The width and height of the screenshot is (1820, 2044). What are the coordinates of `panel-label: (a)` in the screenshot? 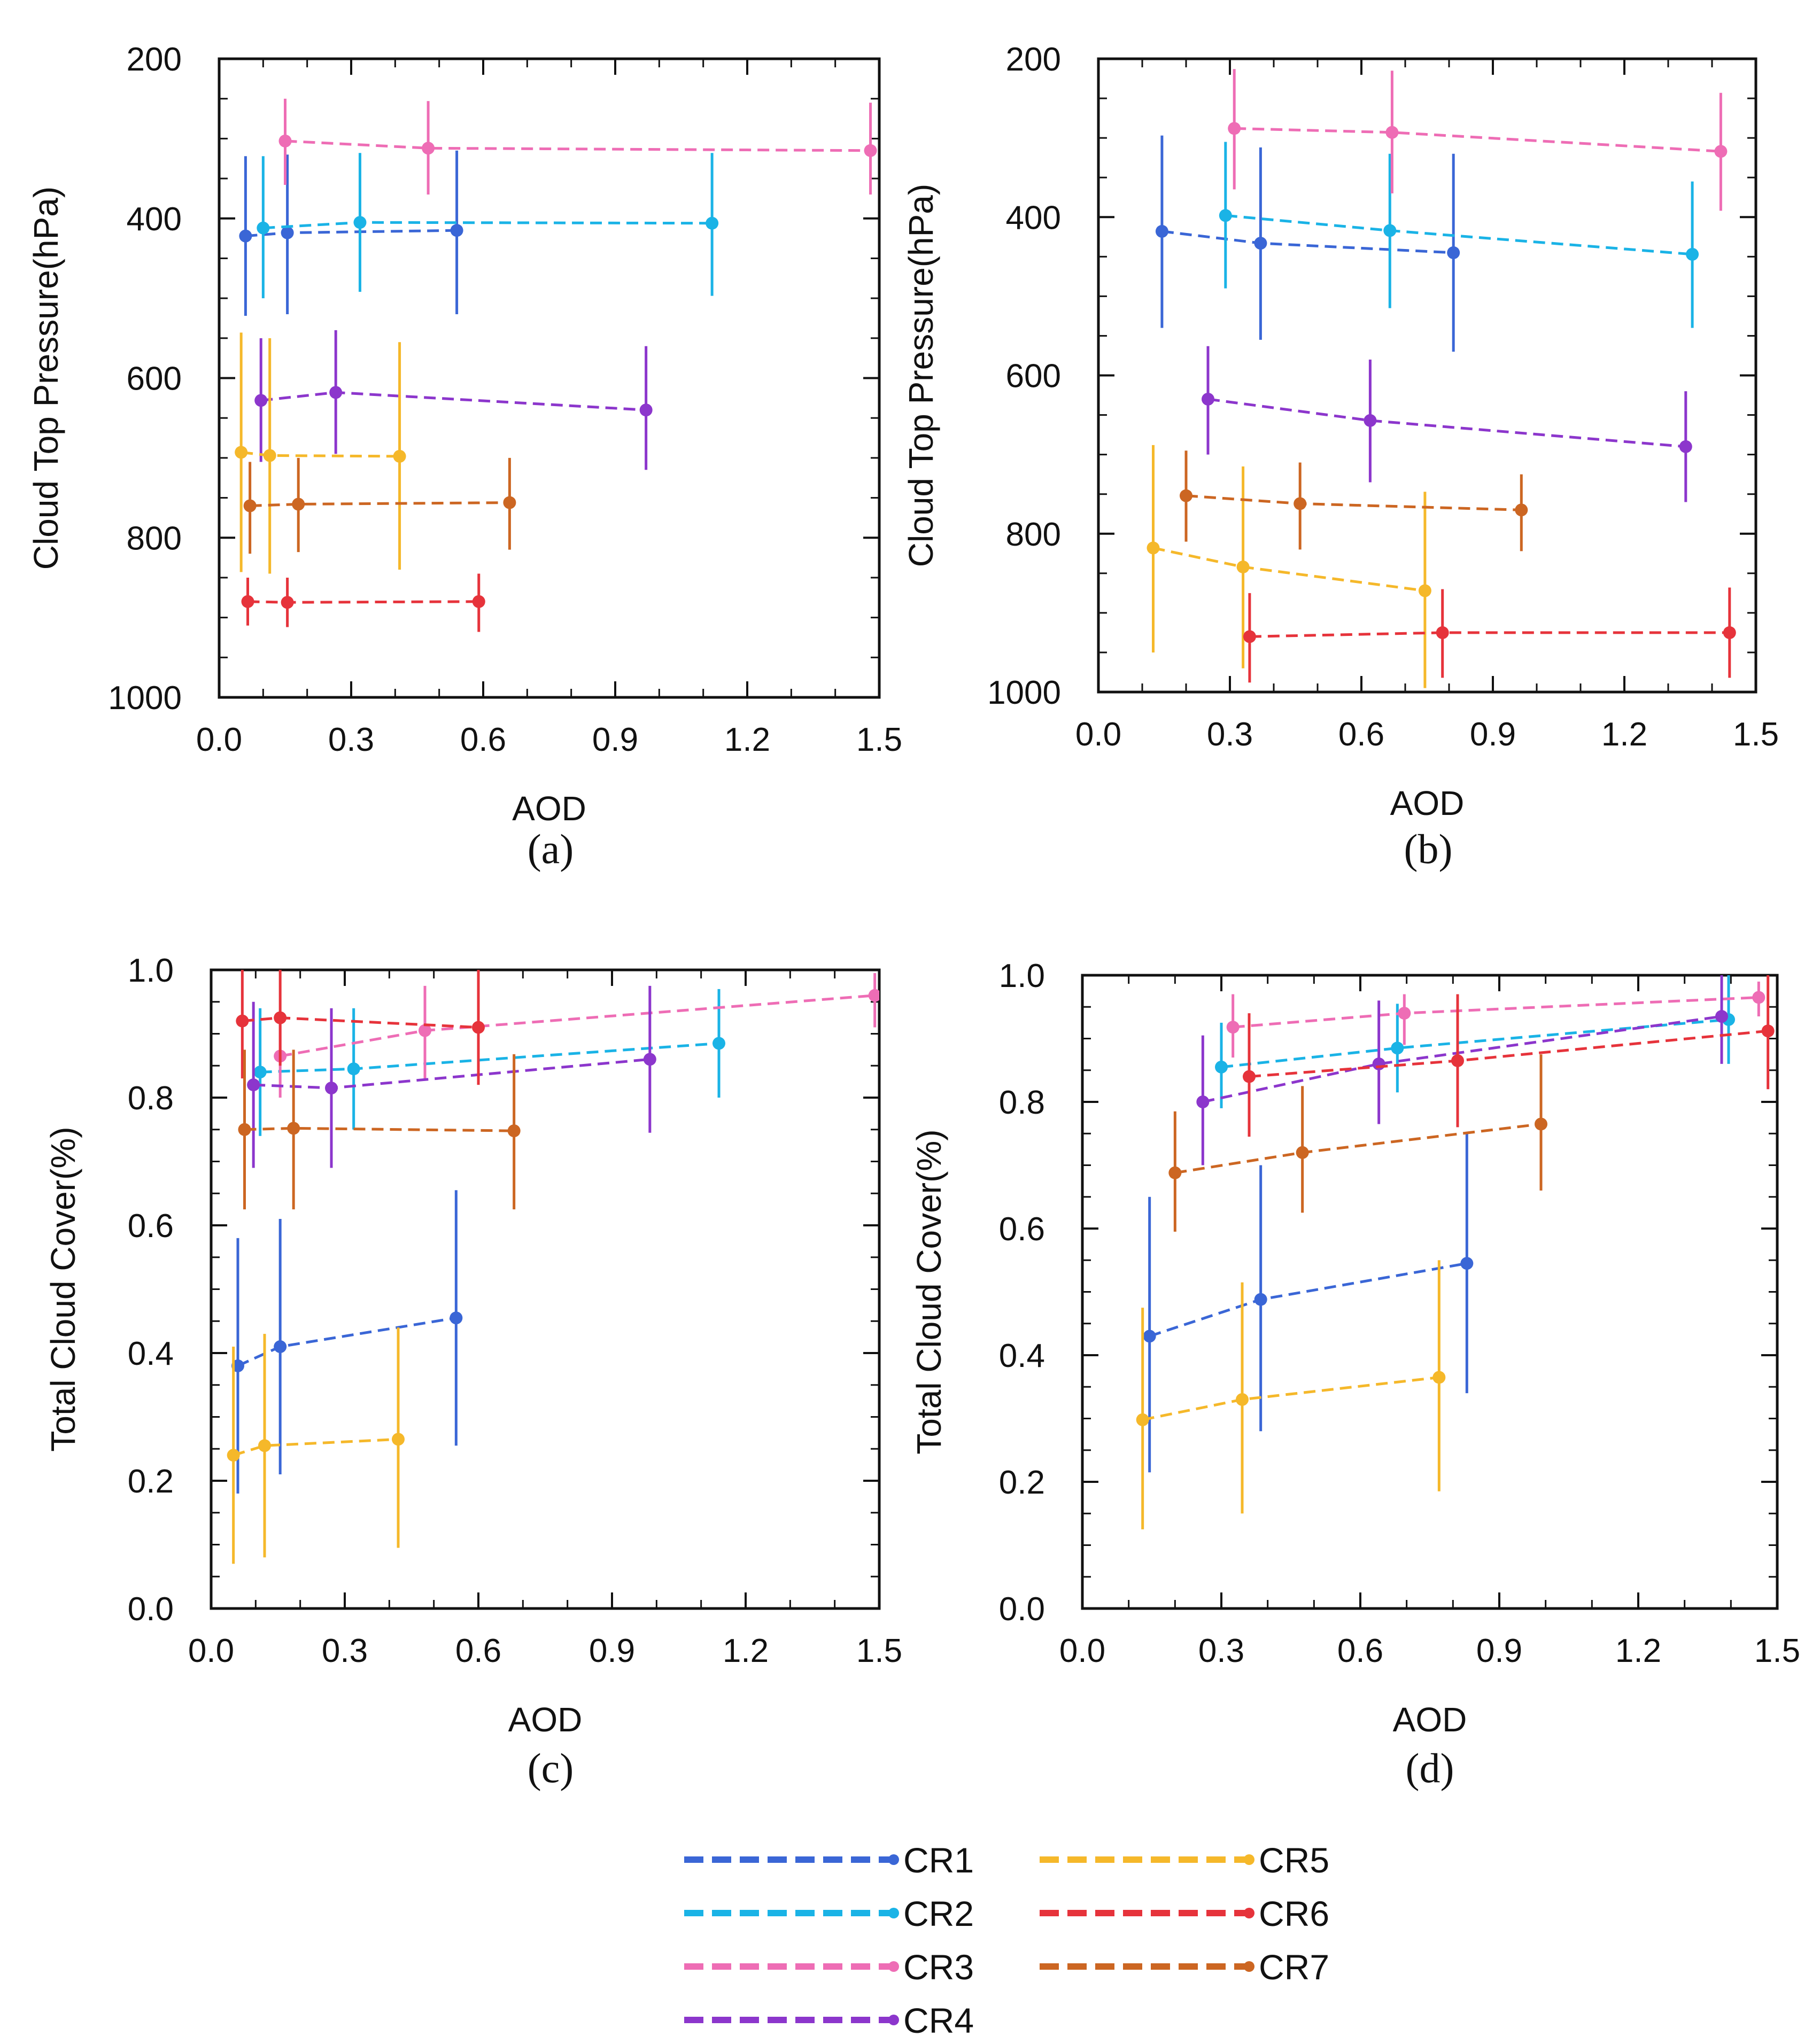 It's located at (551, 849).